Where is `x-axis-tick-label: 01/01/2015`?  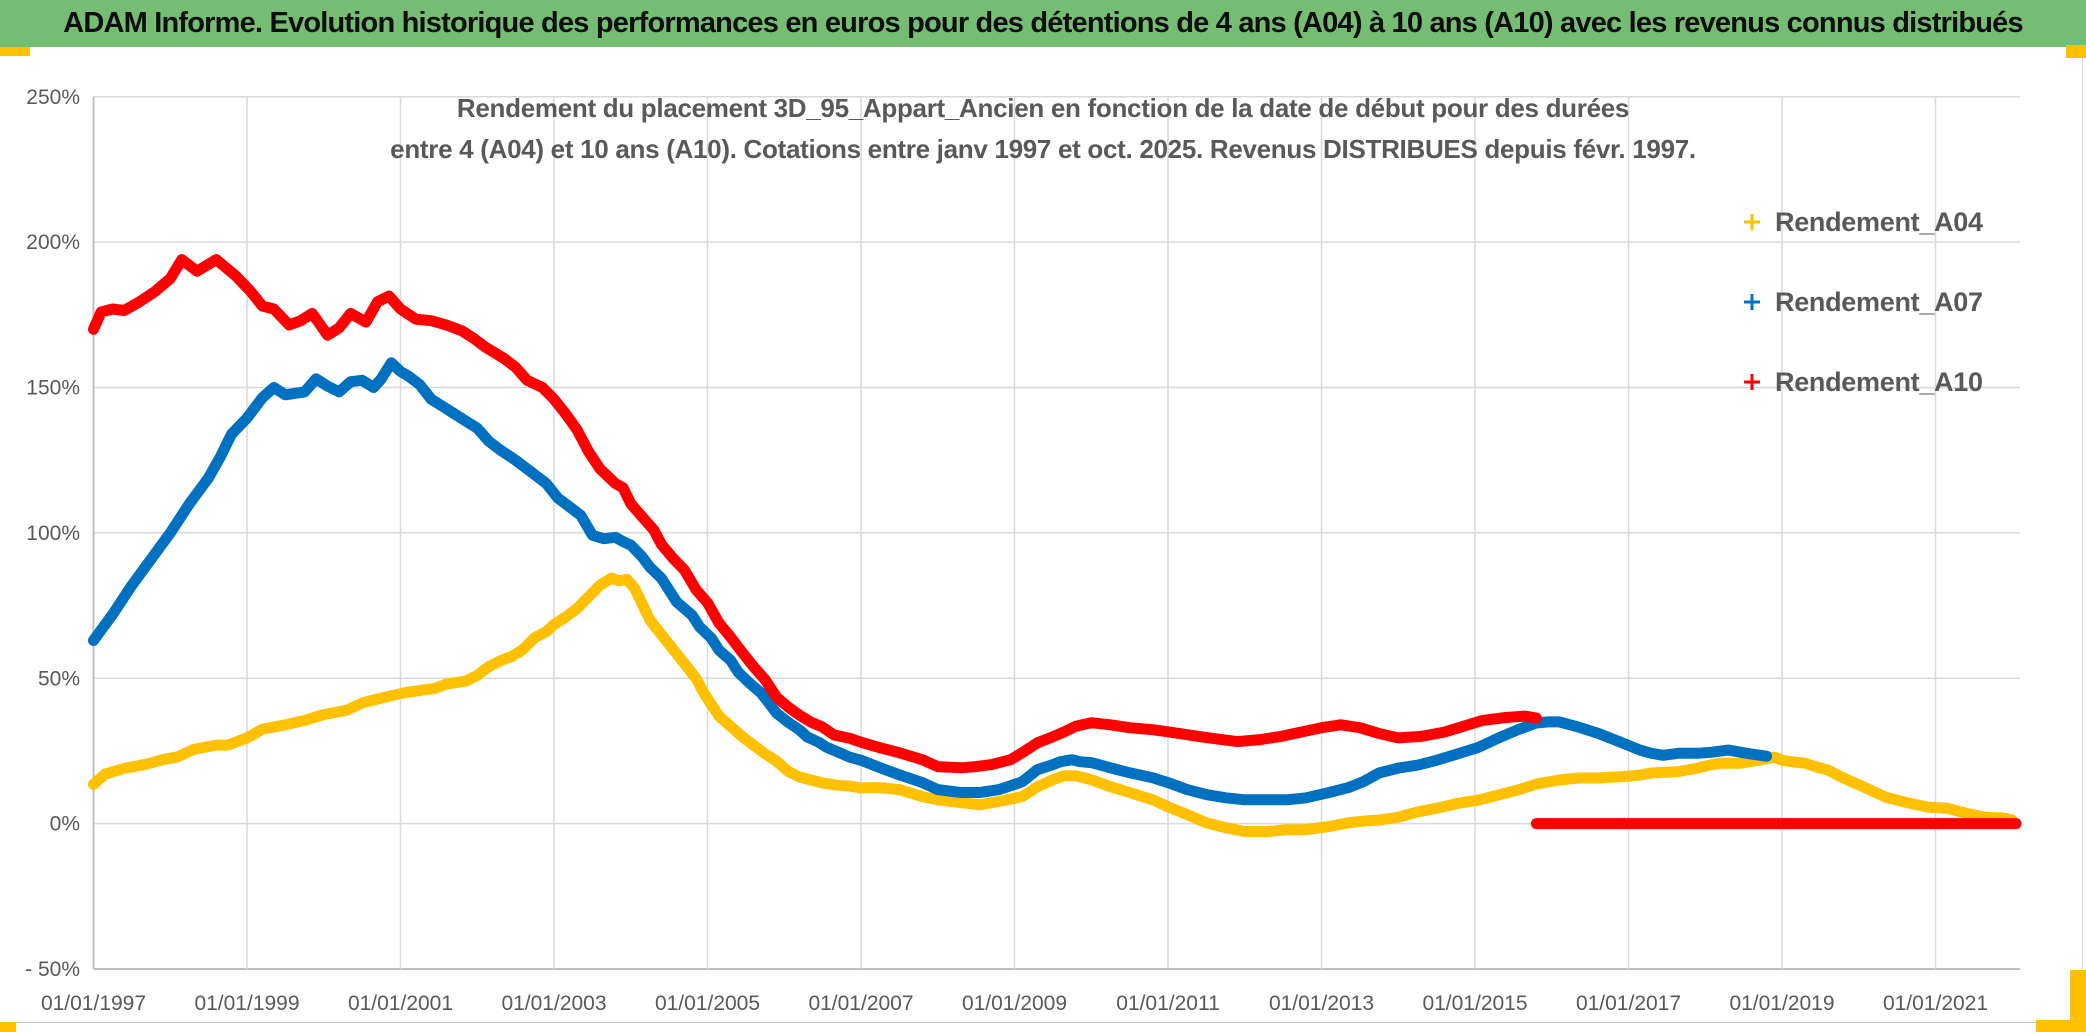 x-axis-tick-label: 01/01/2015 is located at coordinates (1474, 1003).